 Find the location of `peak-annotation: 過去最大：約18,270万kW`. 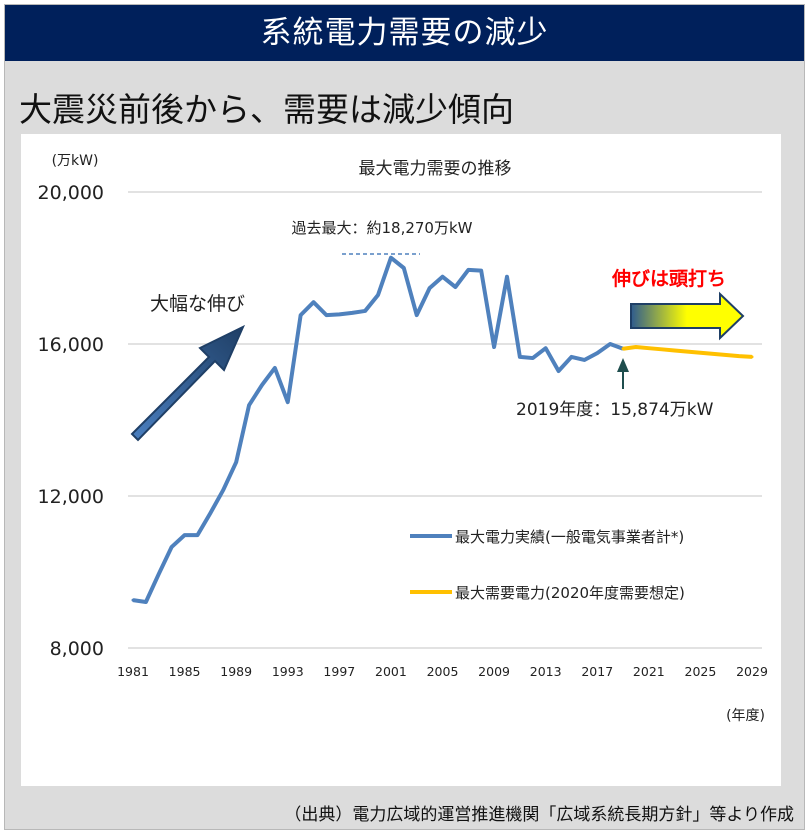

peak-annotation: 過去最大：約18,270万kW is located at coordinates (381, 228).